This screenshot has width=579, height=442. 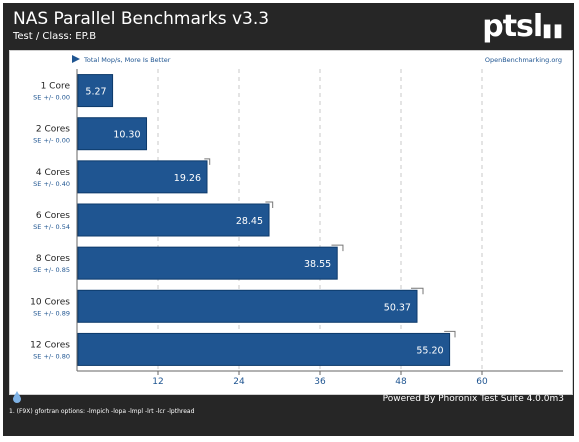 What do you see at coordinates (429, 350) in the screenshot?
I see `bar-value-label: 55.20` at bounding box center [429, 350].